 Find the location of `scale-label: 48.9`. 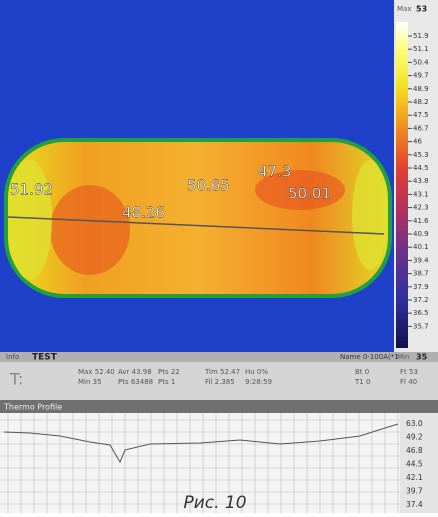

scale-label: 48.9 is located at coordinates (421, 89).